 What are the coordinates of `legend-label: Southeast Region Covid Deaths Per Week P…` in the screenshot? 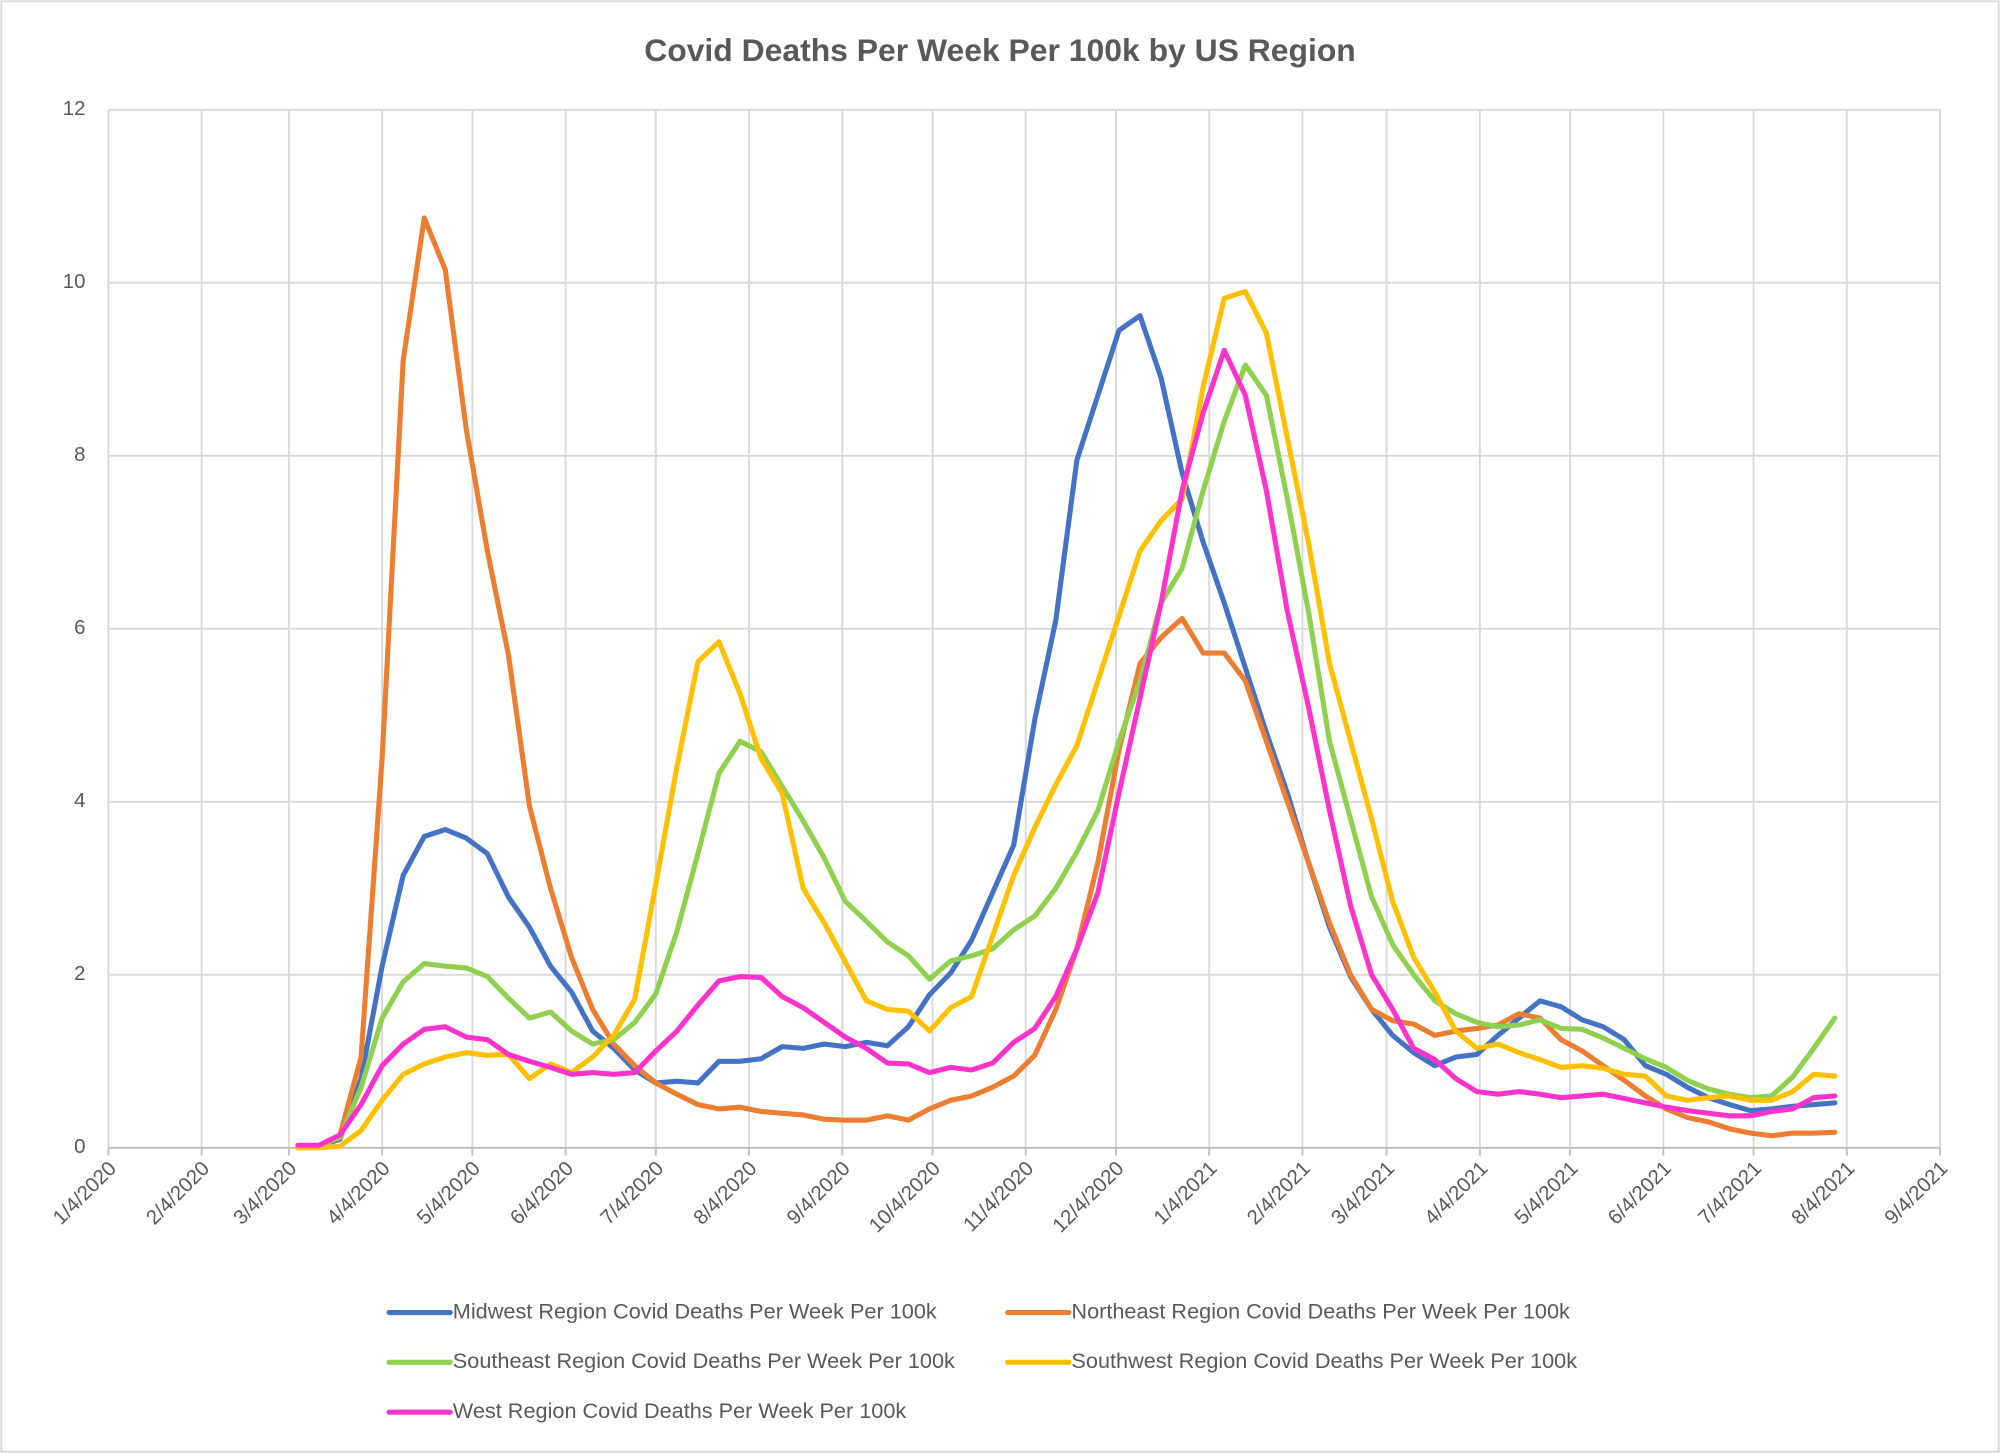 It's located at (704, 1360).